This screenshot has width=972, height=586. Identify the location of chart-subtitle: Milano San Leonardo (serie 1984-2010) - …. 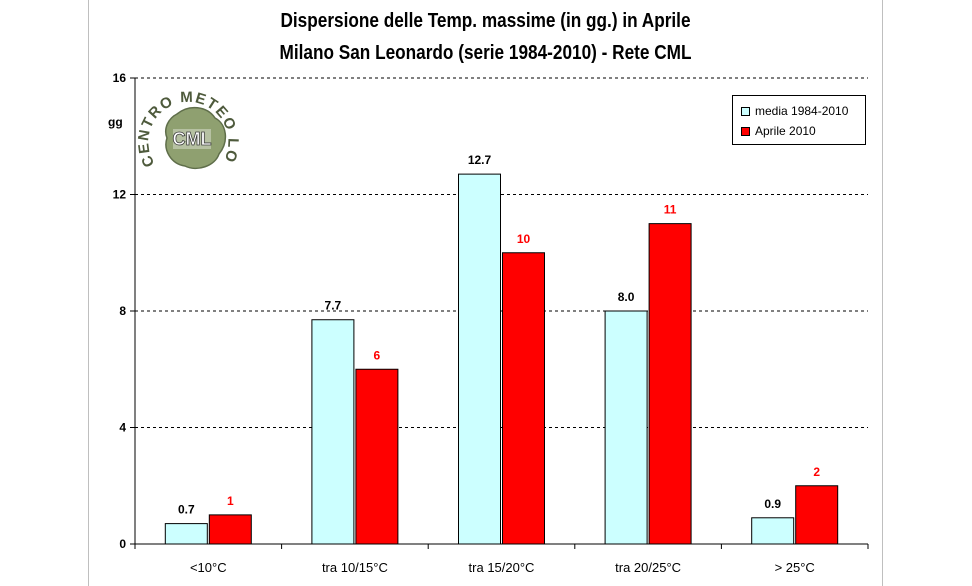
(485, 53).